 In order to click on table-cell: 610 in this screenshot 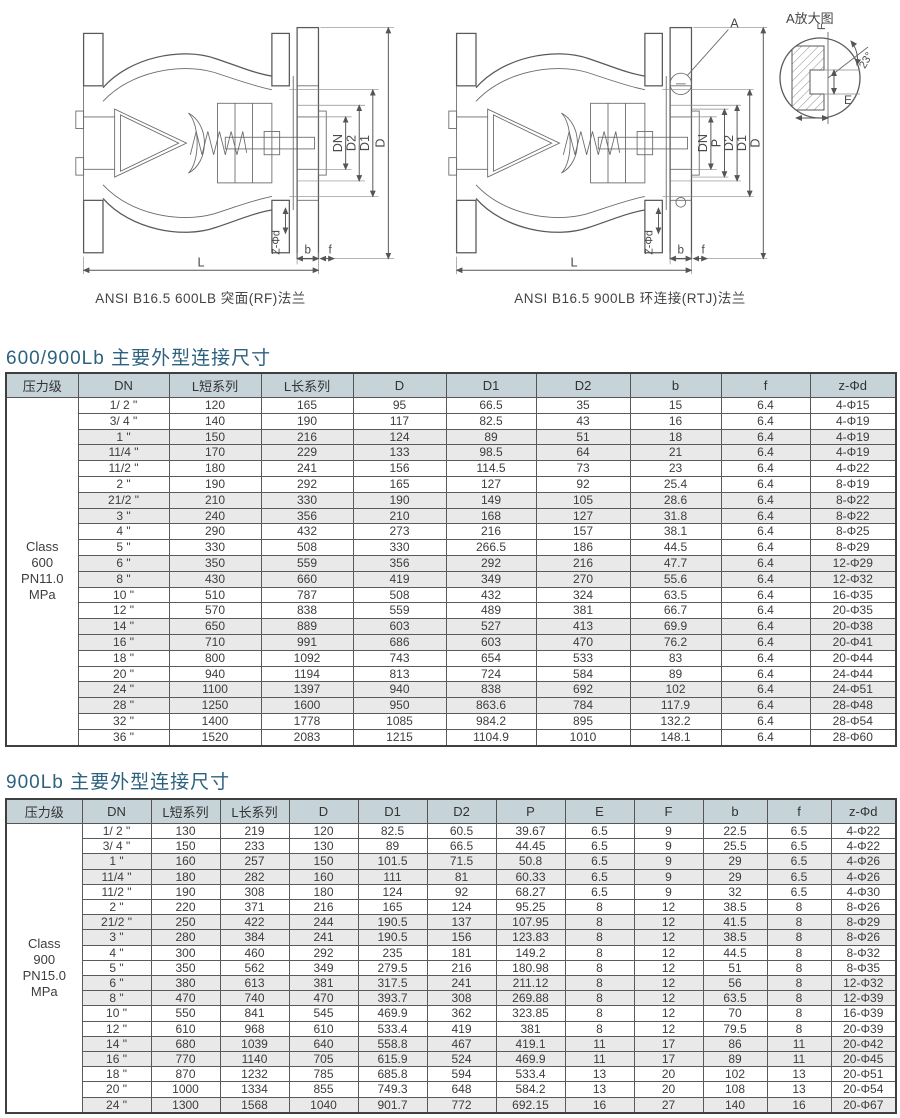, I will do `click(323, 1028)`.